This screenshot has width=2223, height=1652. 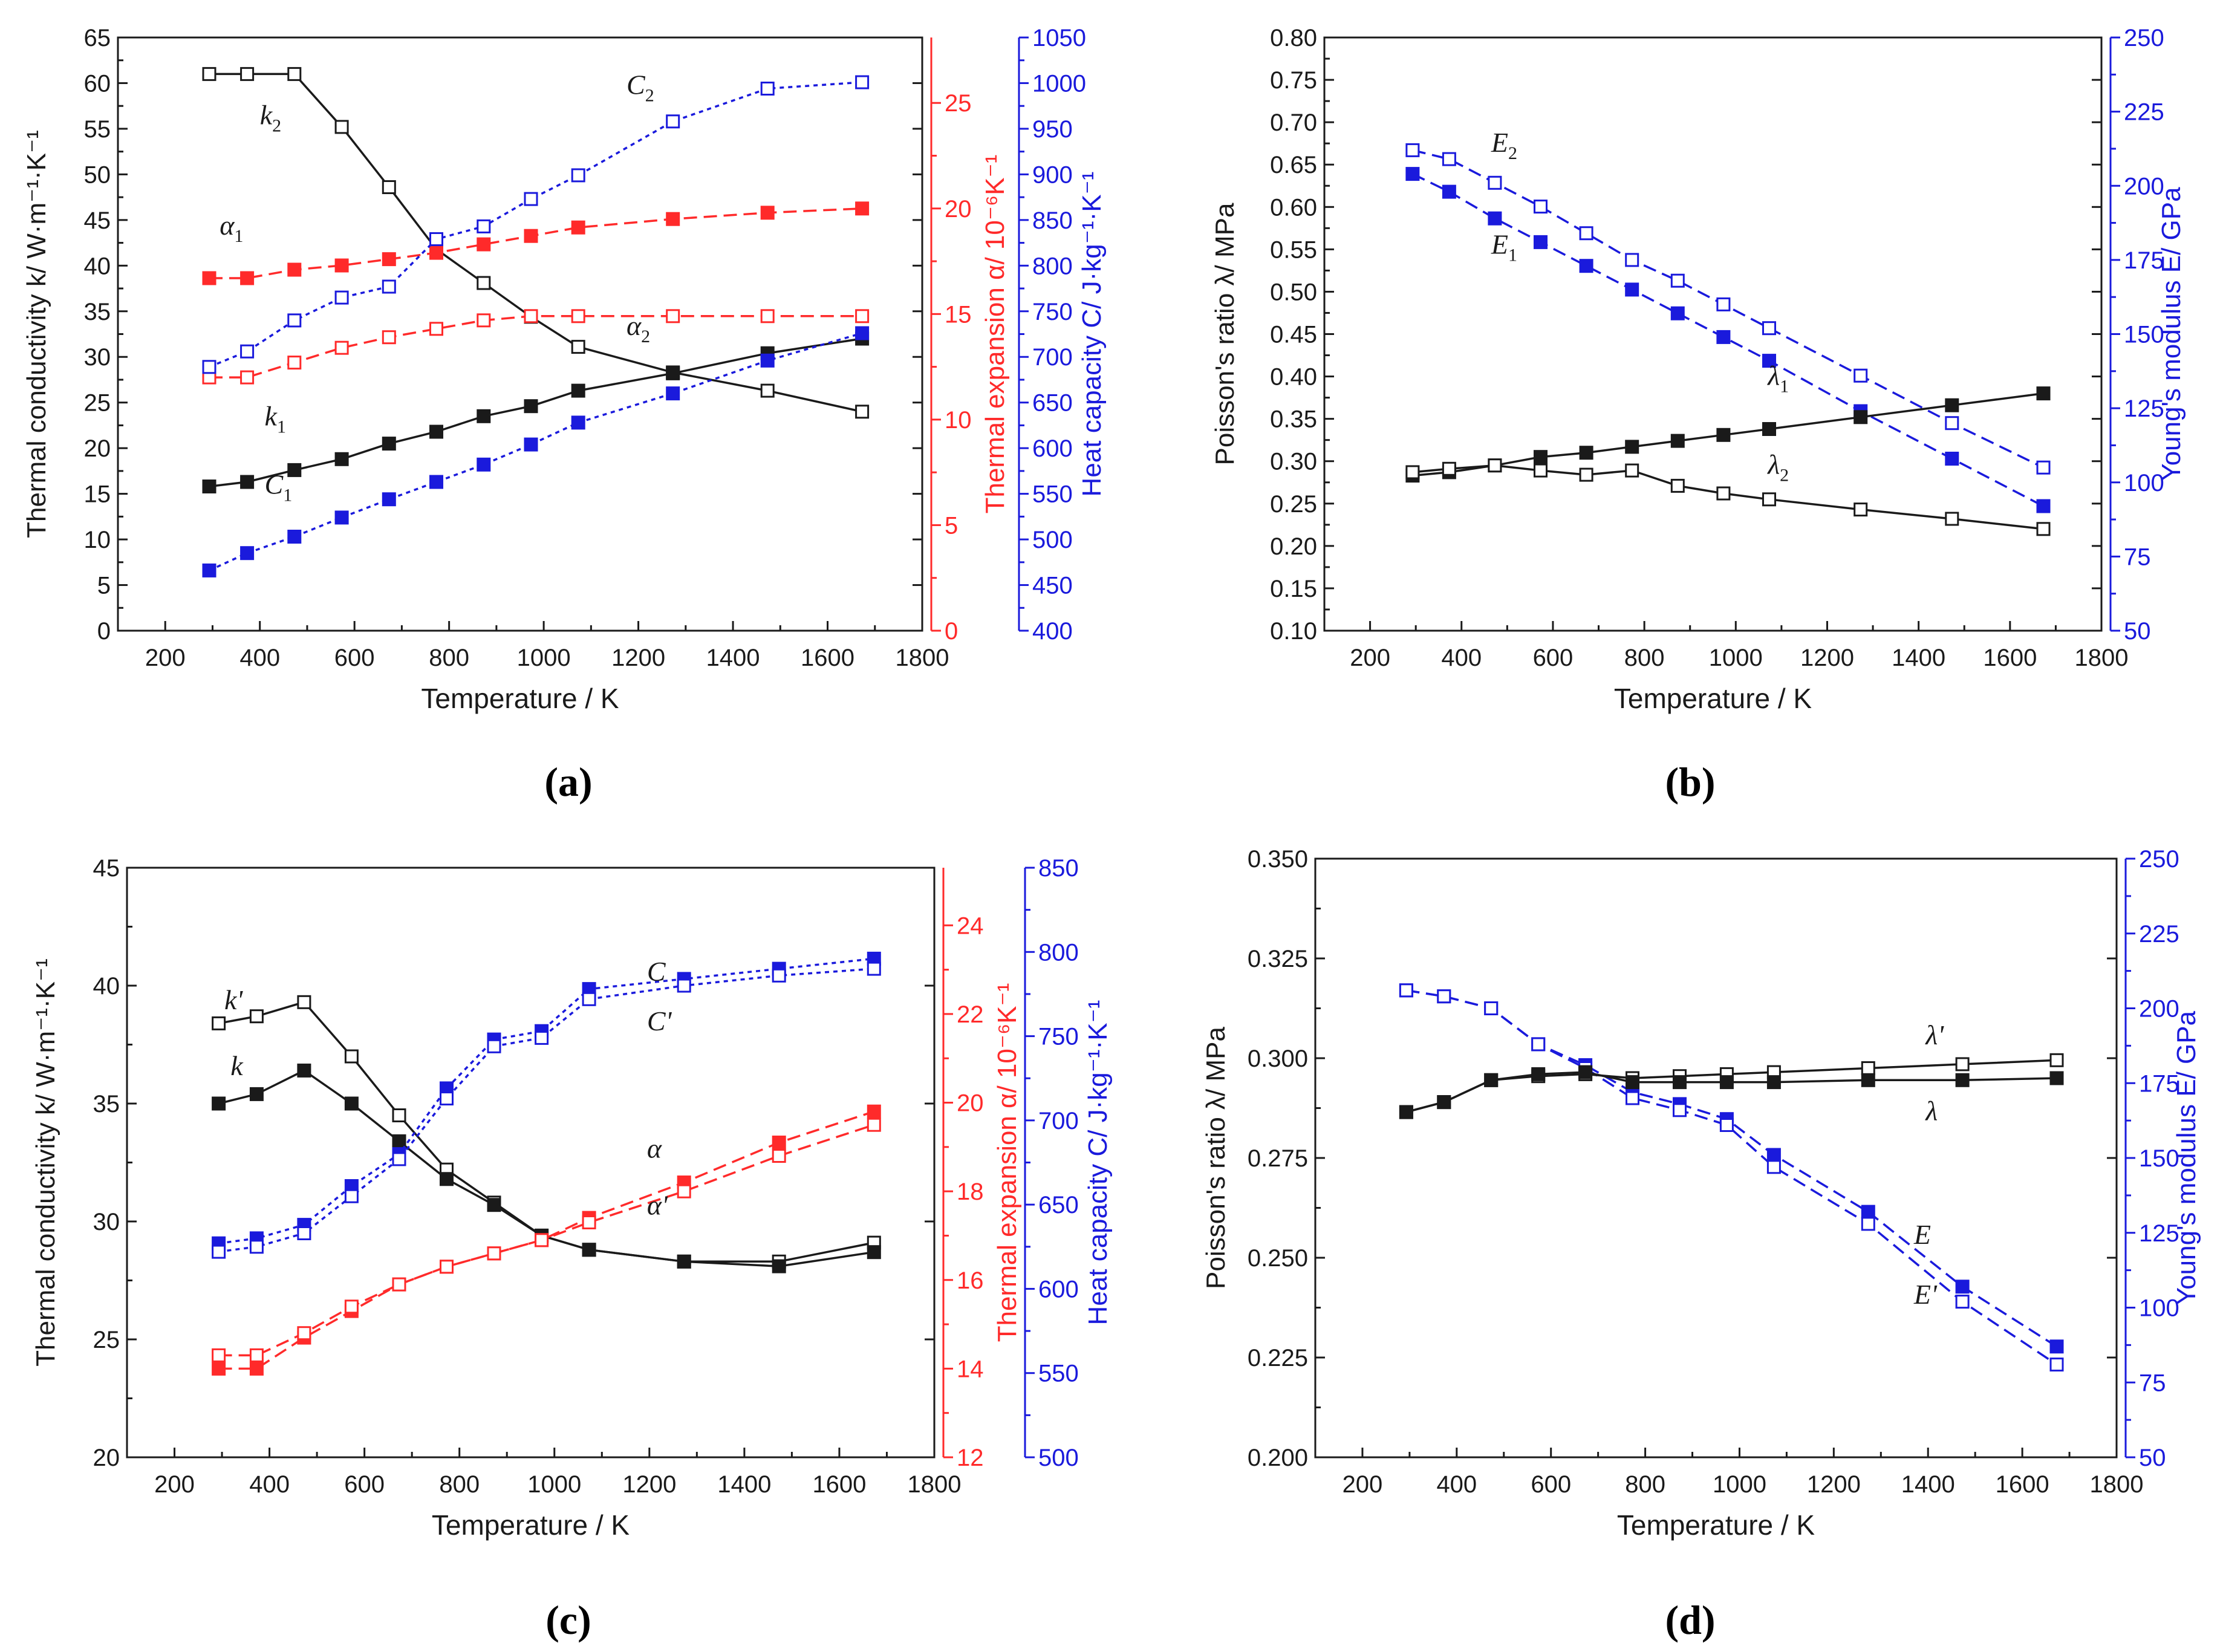 I want to click on blue-y-tick-label: 250, so click(x=2144, y=38).